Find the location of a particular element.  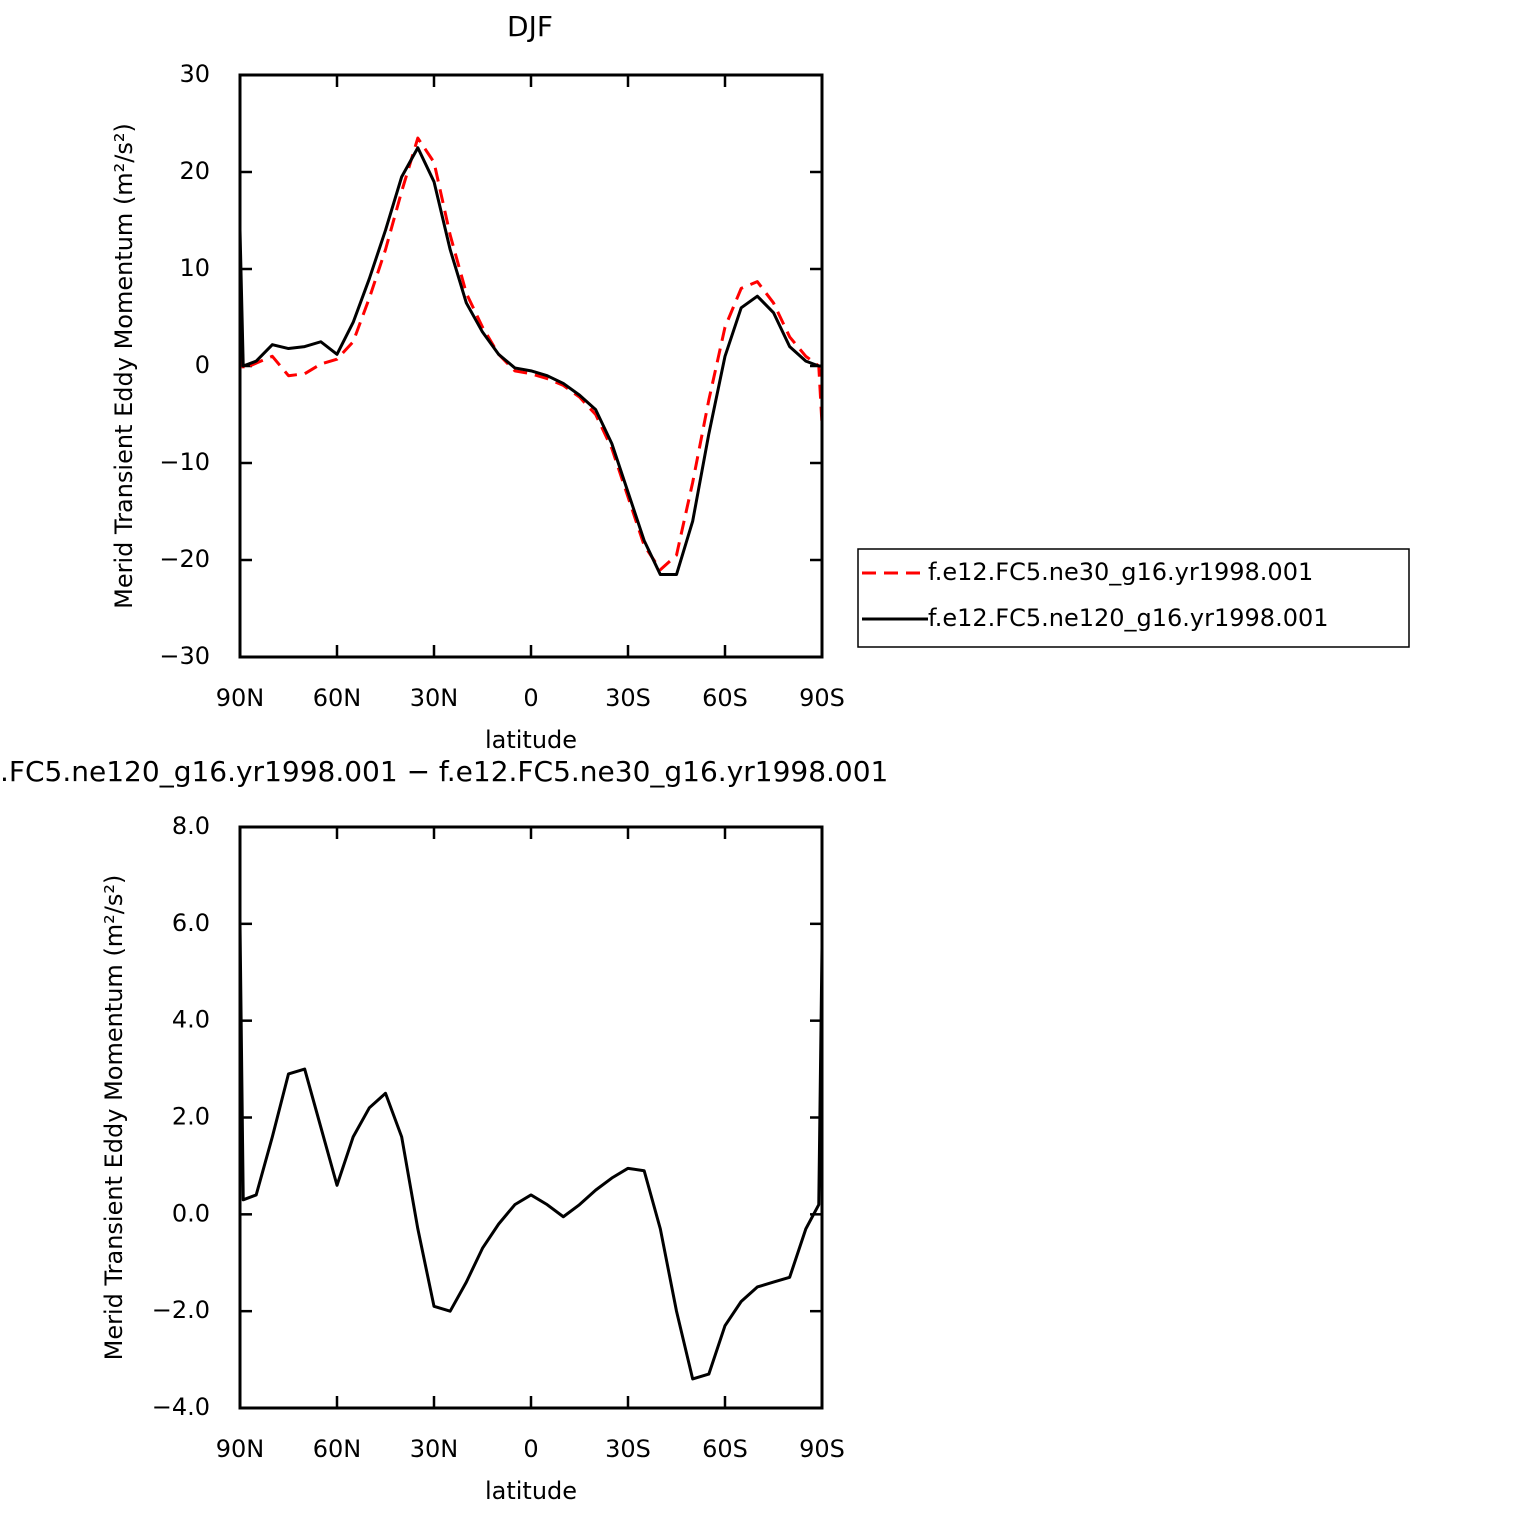

y-tick-label: 2.0 is located at coordinates (191, 1117).